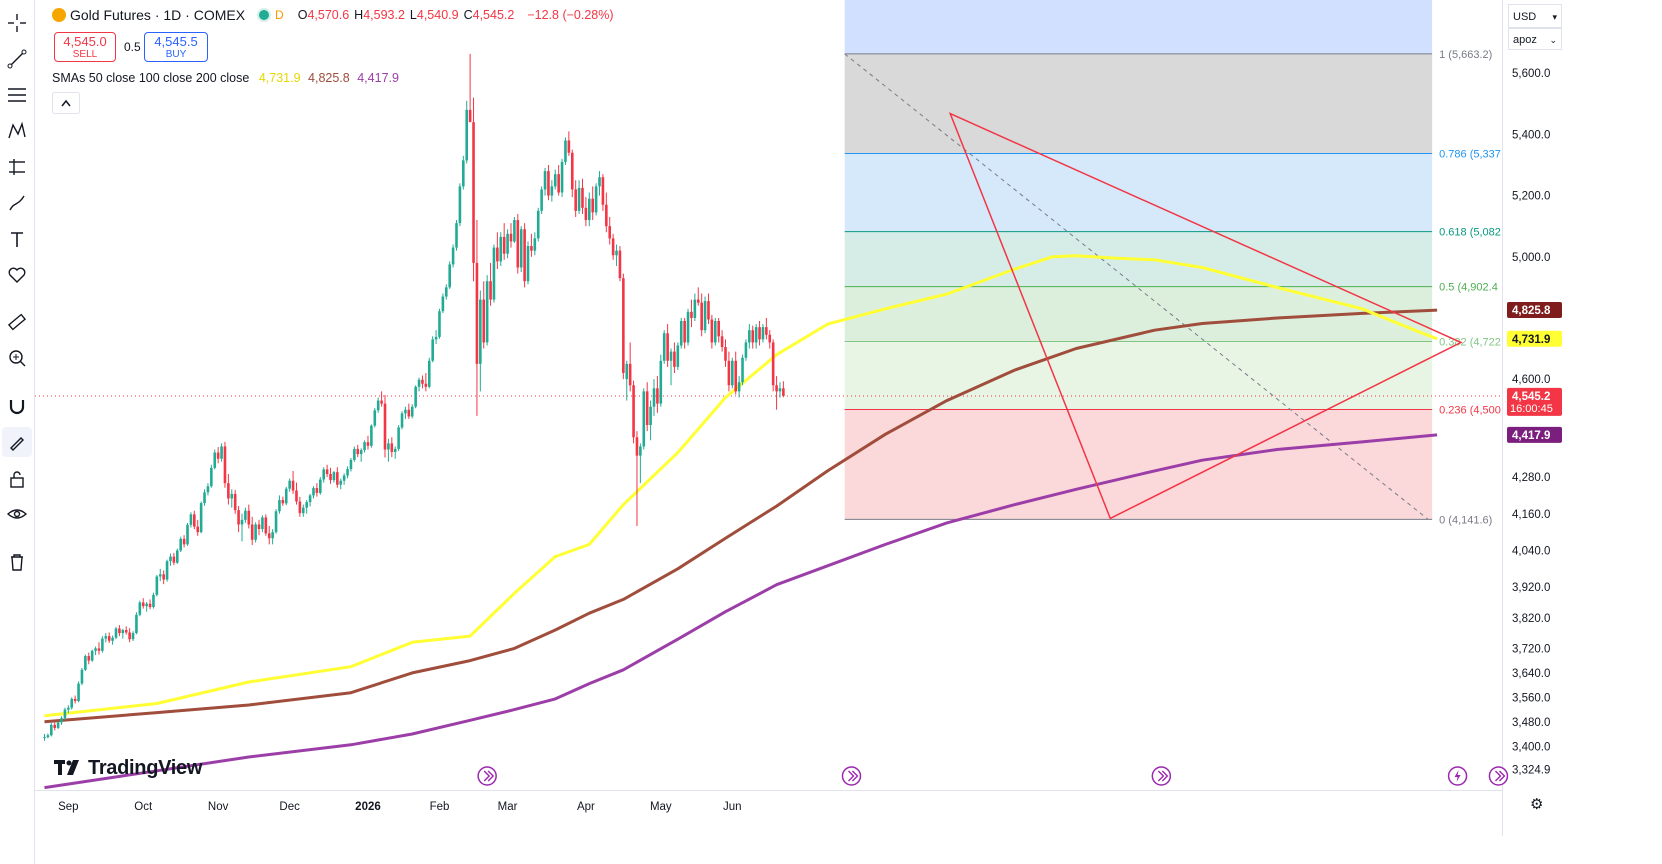 This screenshot has height=864, width=1662. What do you see at coordinates (1457, 776) in the screenshot?
I see `lightning-icon` at bounding box center [1457, 776].